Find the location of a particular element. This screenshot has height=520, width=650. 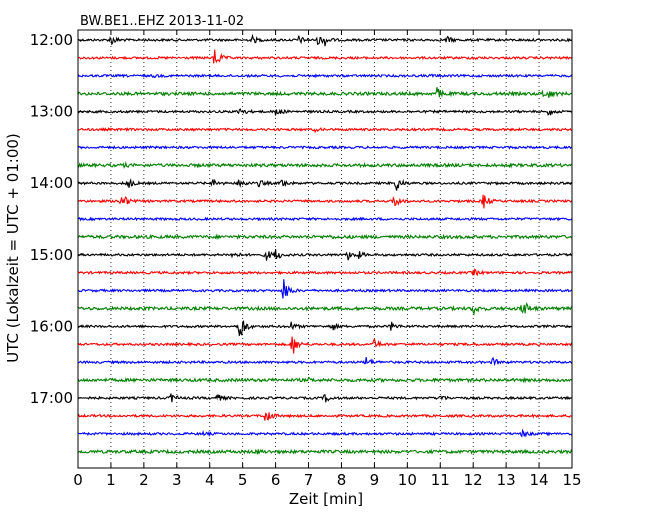

x-tick-label: 11 is located at coordinates (440, 480).